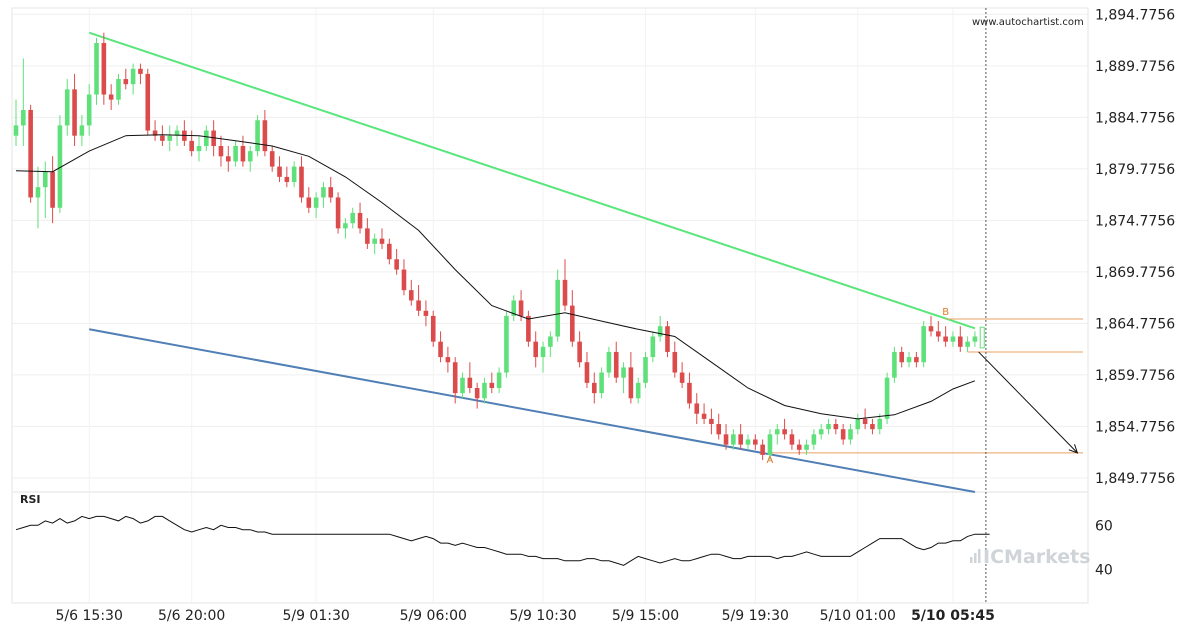  I want to click on y-tick-label: 1,894.7756, so click(1135, 15).